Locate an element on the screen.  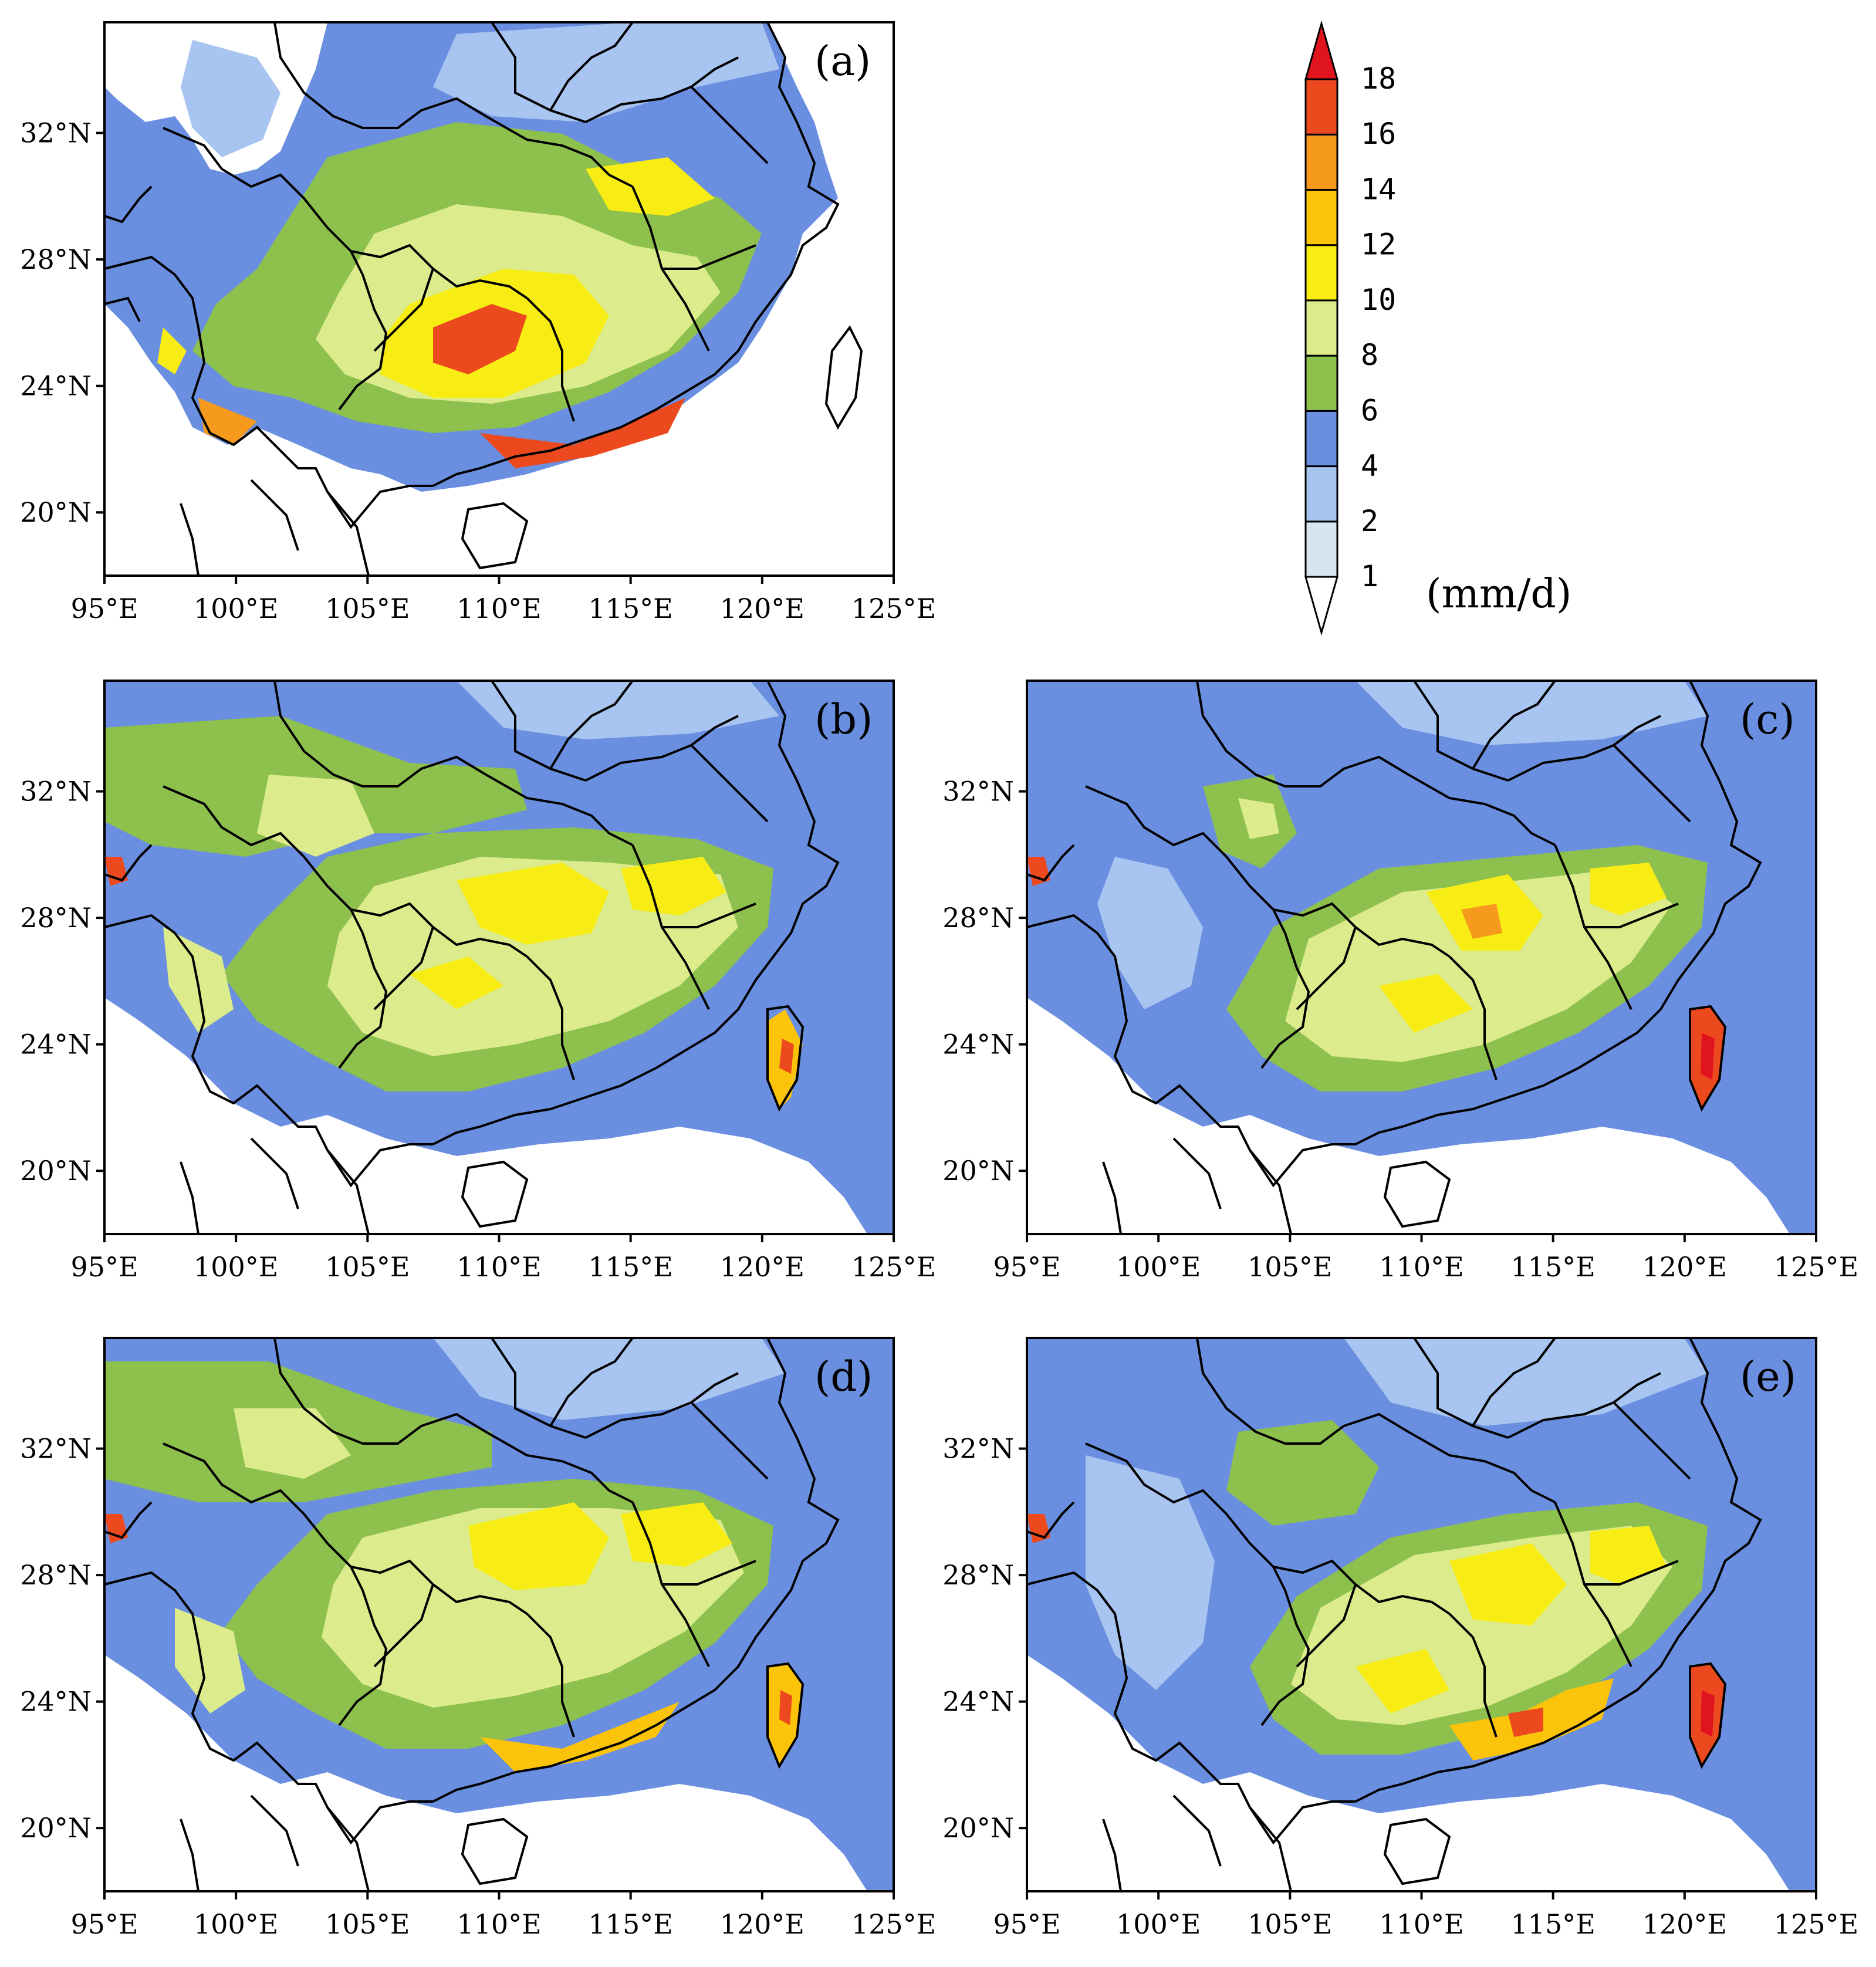
colorbar-units: (mm/d) is located at coordinates (1498, 594).